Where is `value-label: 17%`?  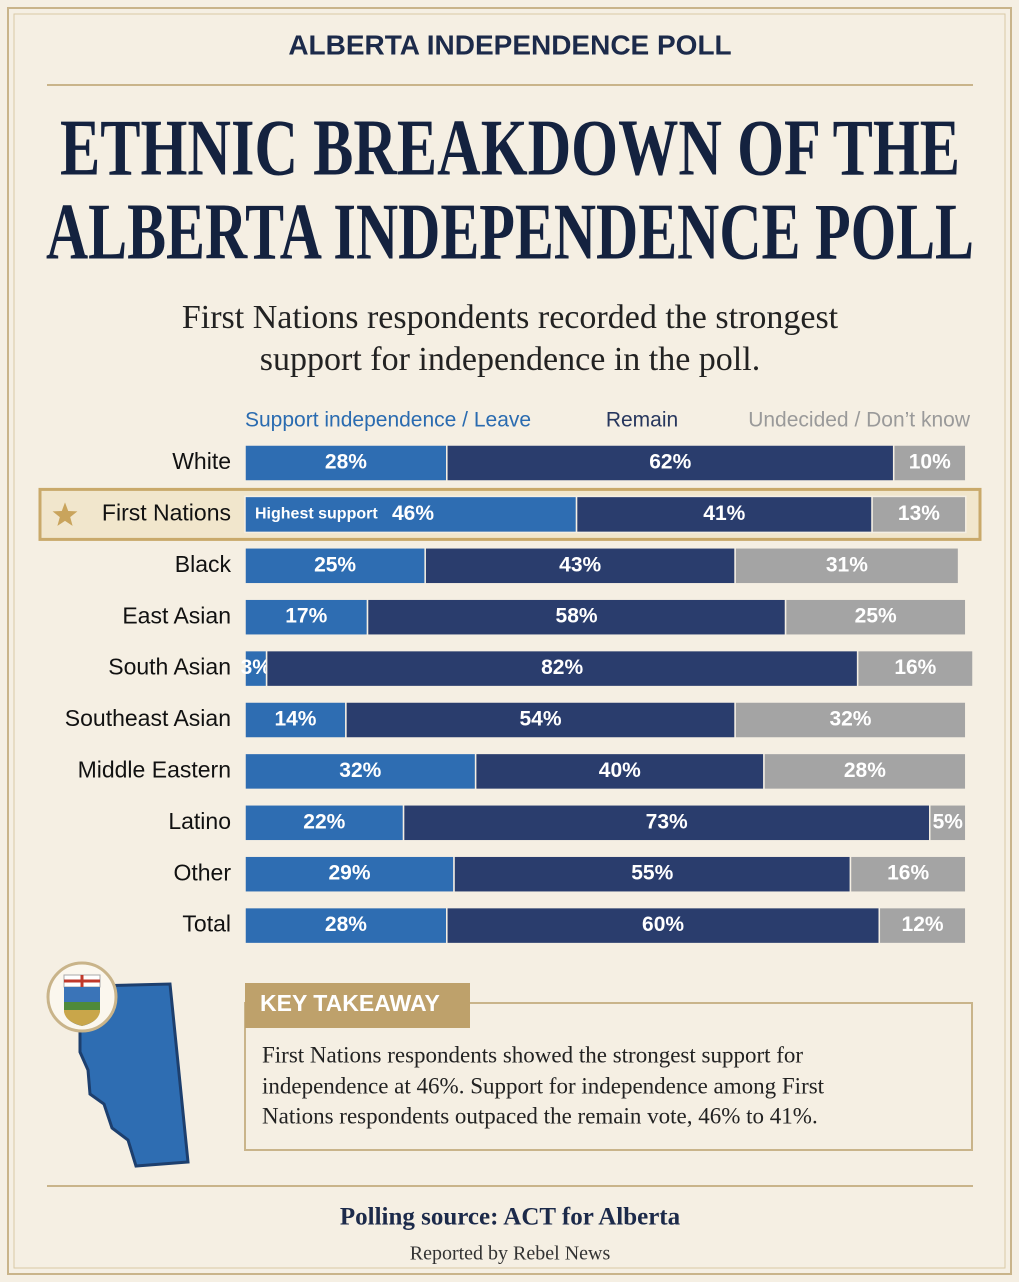 value-label: 17% is located at coordinates (306, 616).